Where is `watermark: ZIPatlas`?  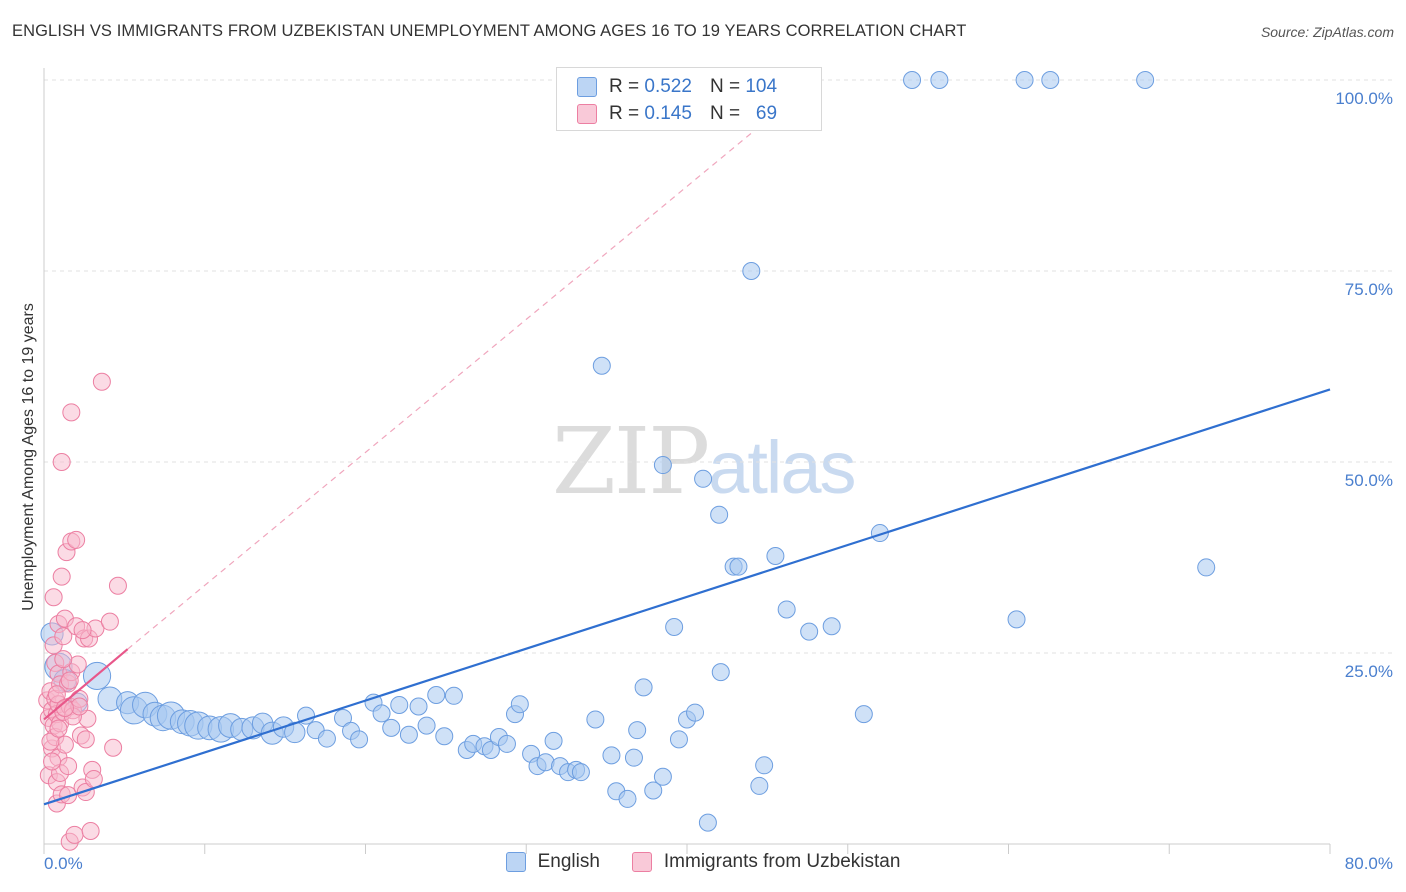 watermark: ZIPatlas is located at coordinates (704, 461).